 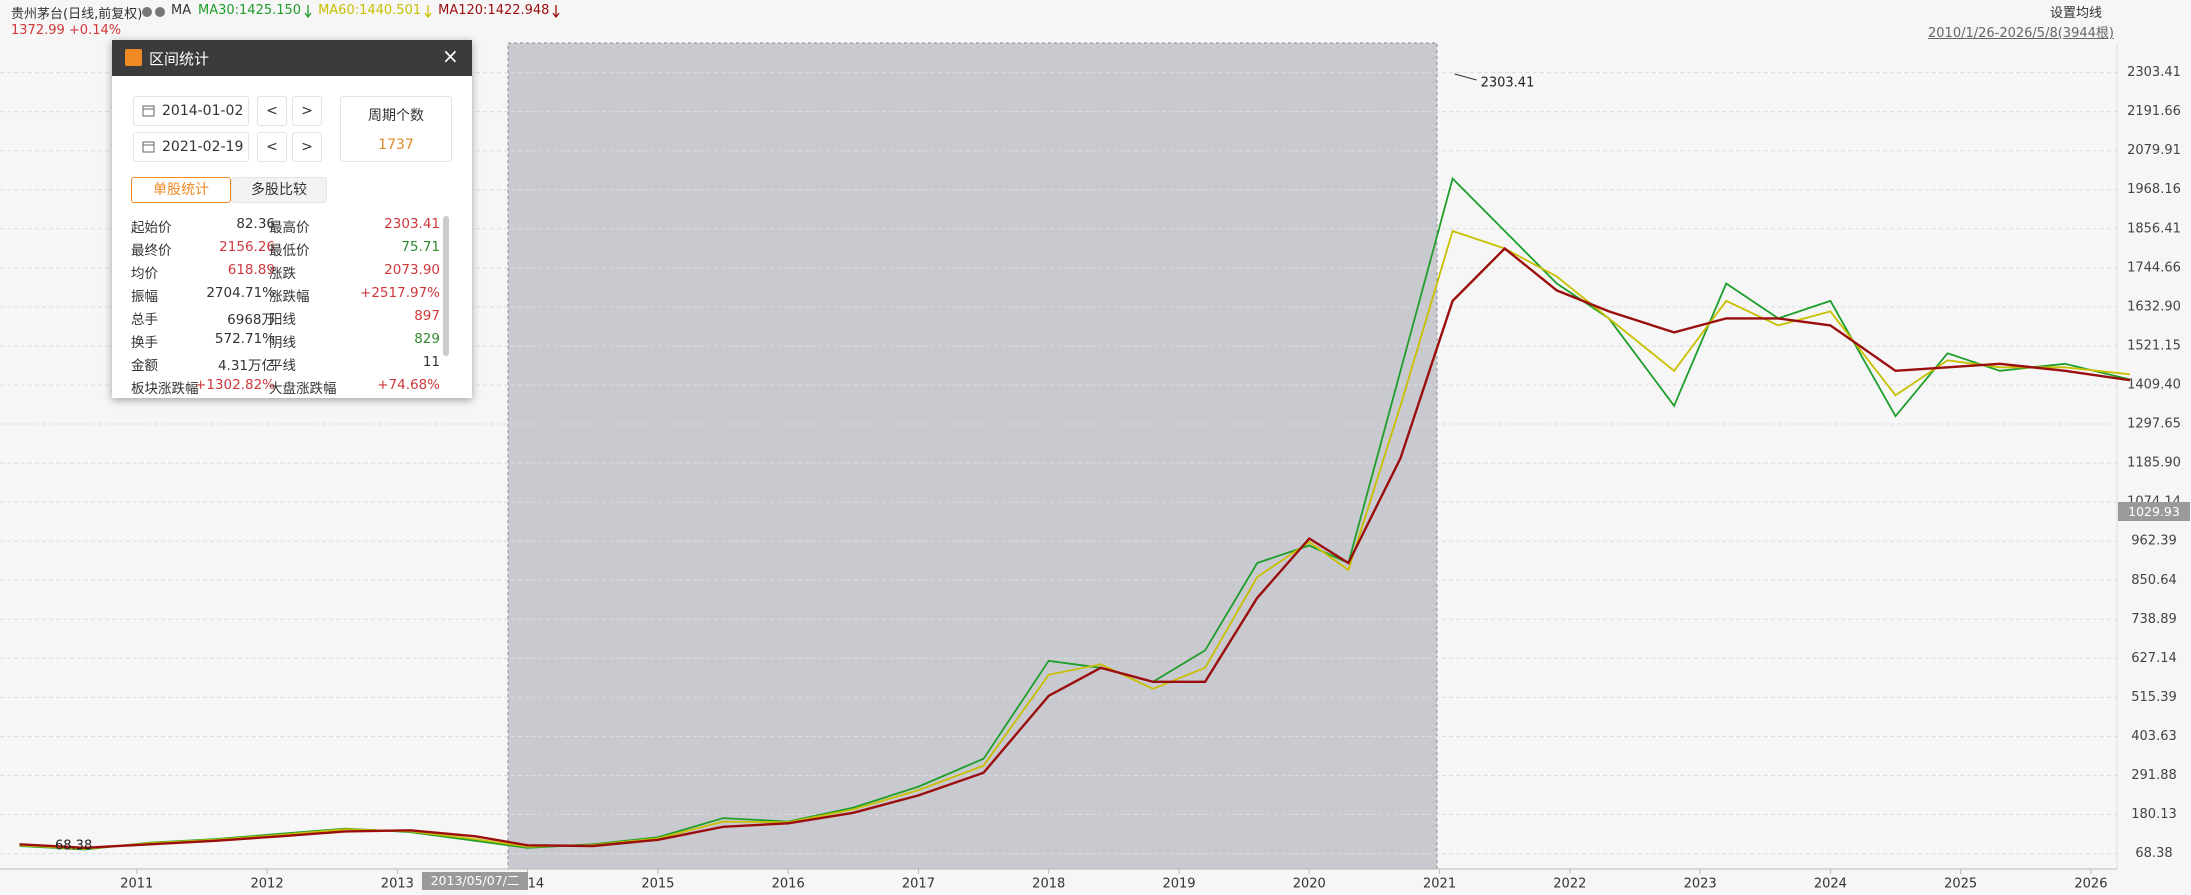 What do you see at coordinates (1178, 884) in the screenshot?
I see `x-tick-label: 2019` at bounding box center [1178, 884].